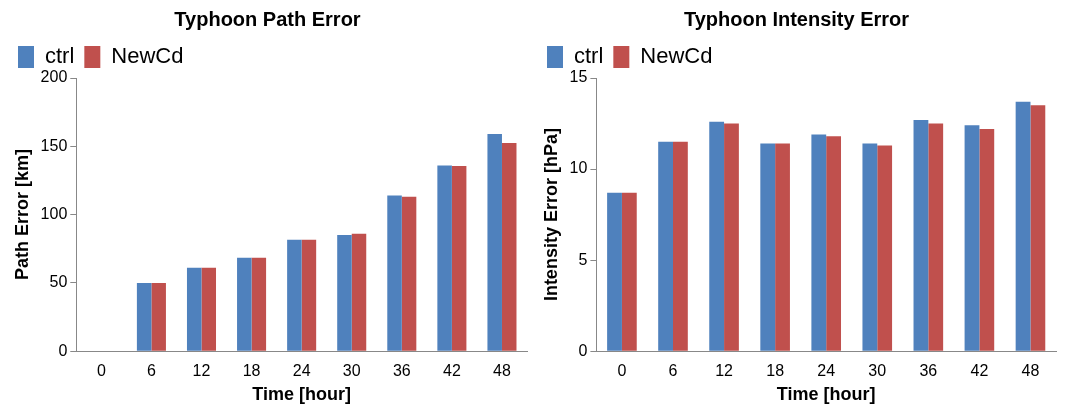  What do you see at coordinates (267, 18) in the screenshot?
I see `chart-title: Typhoon Path Error` at bounding box center [267, 18].